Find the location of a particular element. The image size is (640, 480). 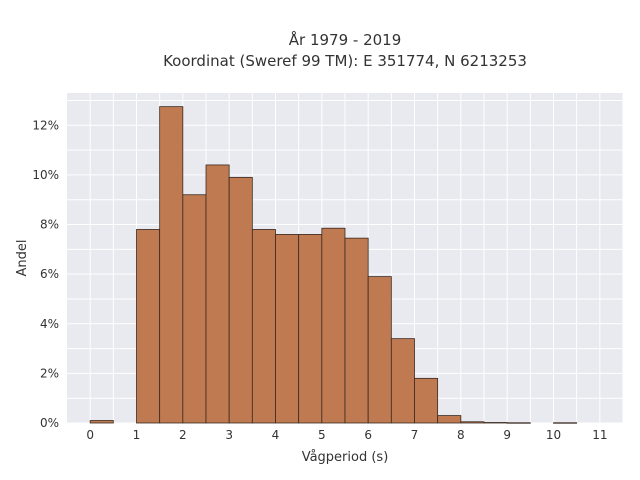

x-tick-label: 7 is located at coordinates (415, 435).